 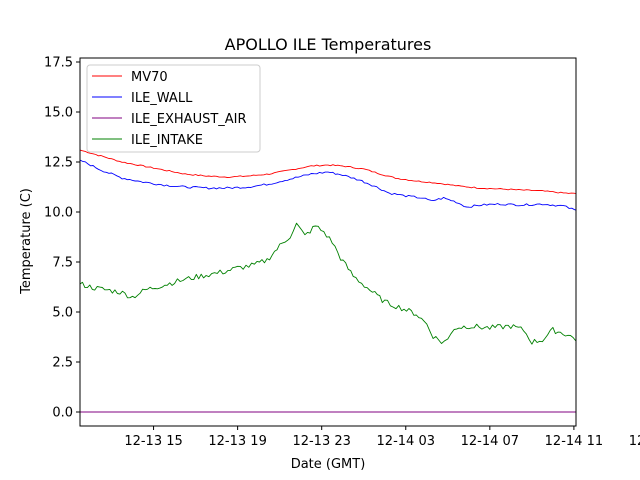 What do you see at coordinates (189, 119) in the screenshot?
I see `legend-label: ILE_EXHAUST_AIR` at bounding box center [189, 119].